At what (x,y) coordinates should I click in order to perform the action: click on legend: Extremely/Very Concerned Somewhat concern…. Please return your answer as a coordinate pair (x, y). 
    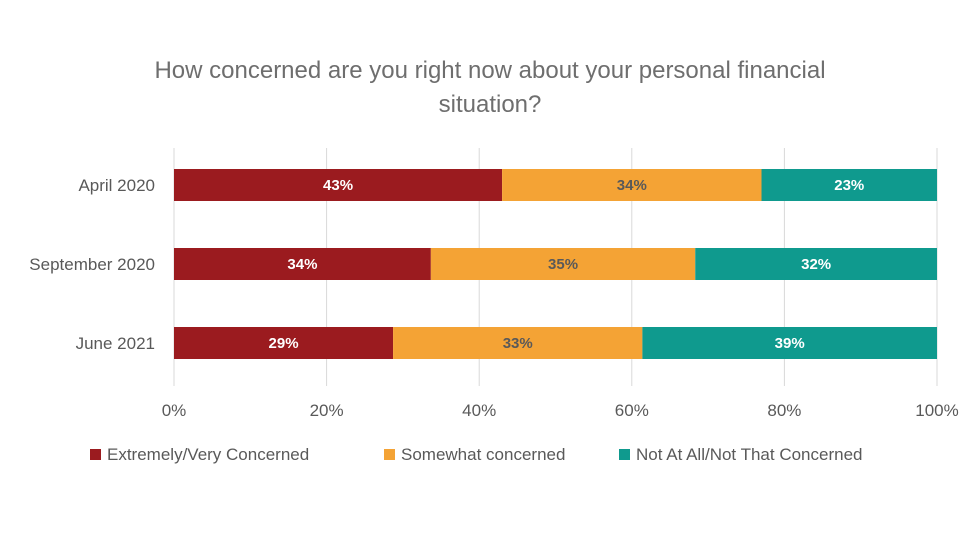
    Looking at the image, I should click on (476, 454).